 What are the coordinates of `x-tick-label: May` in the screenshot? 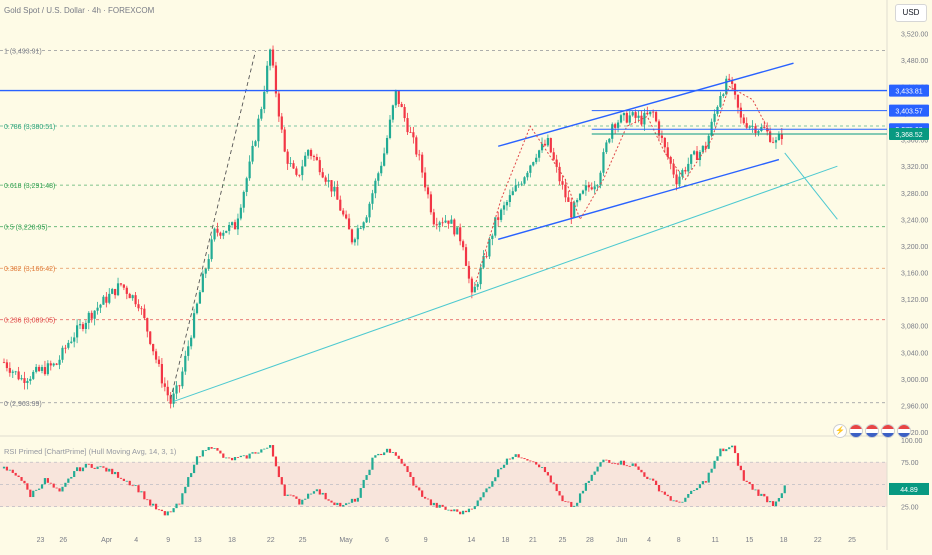 It's located at (346, 540).